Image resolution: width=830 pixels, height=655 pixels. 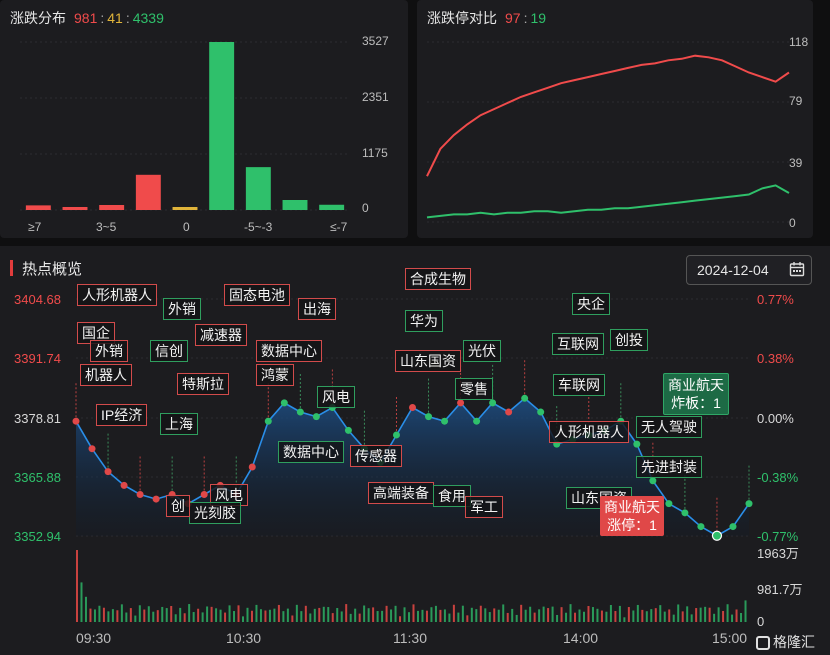 I want to click on concept-label: 先进封装, so click(x=669, y=467).